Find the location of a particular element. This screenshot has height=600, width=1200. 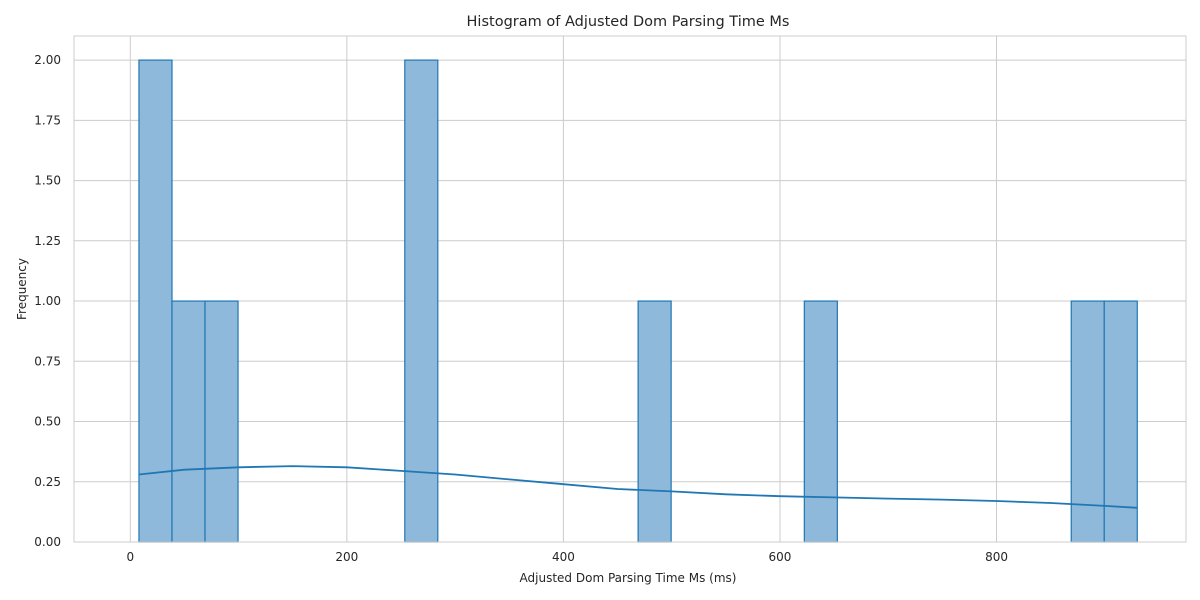

y-tick-label: 2.00 is located at coordinates (47, 60).